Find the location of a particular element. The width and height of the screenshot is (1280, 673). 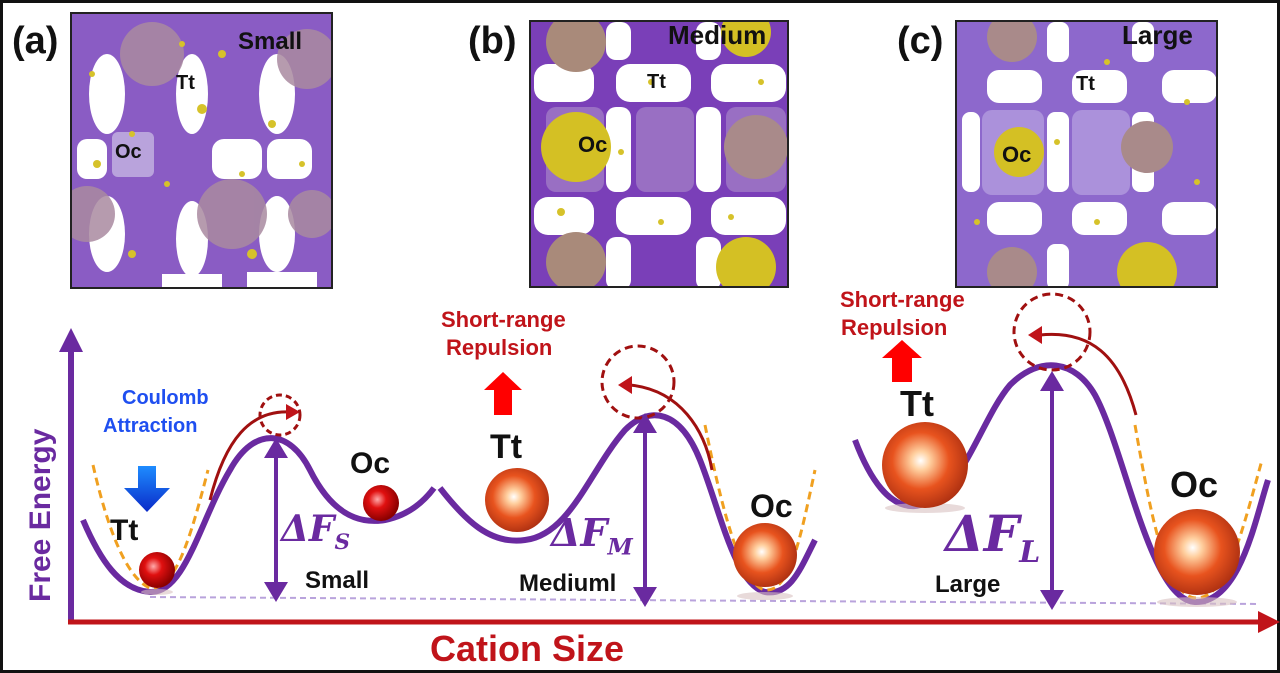

x-axis-arrowhead is located at coordinates (1269, 622).